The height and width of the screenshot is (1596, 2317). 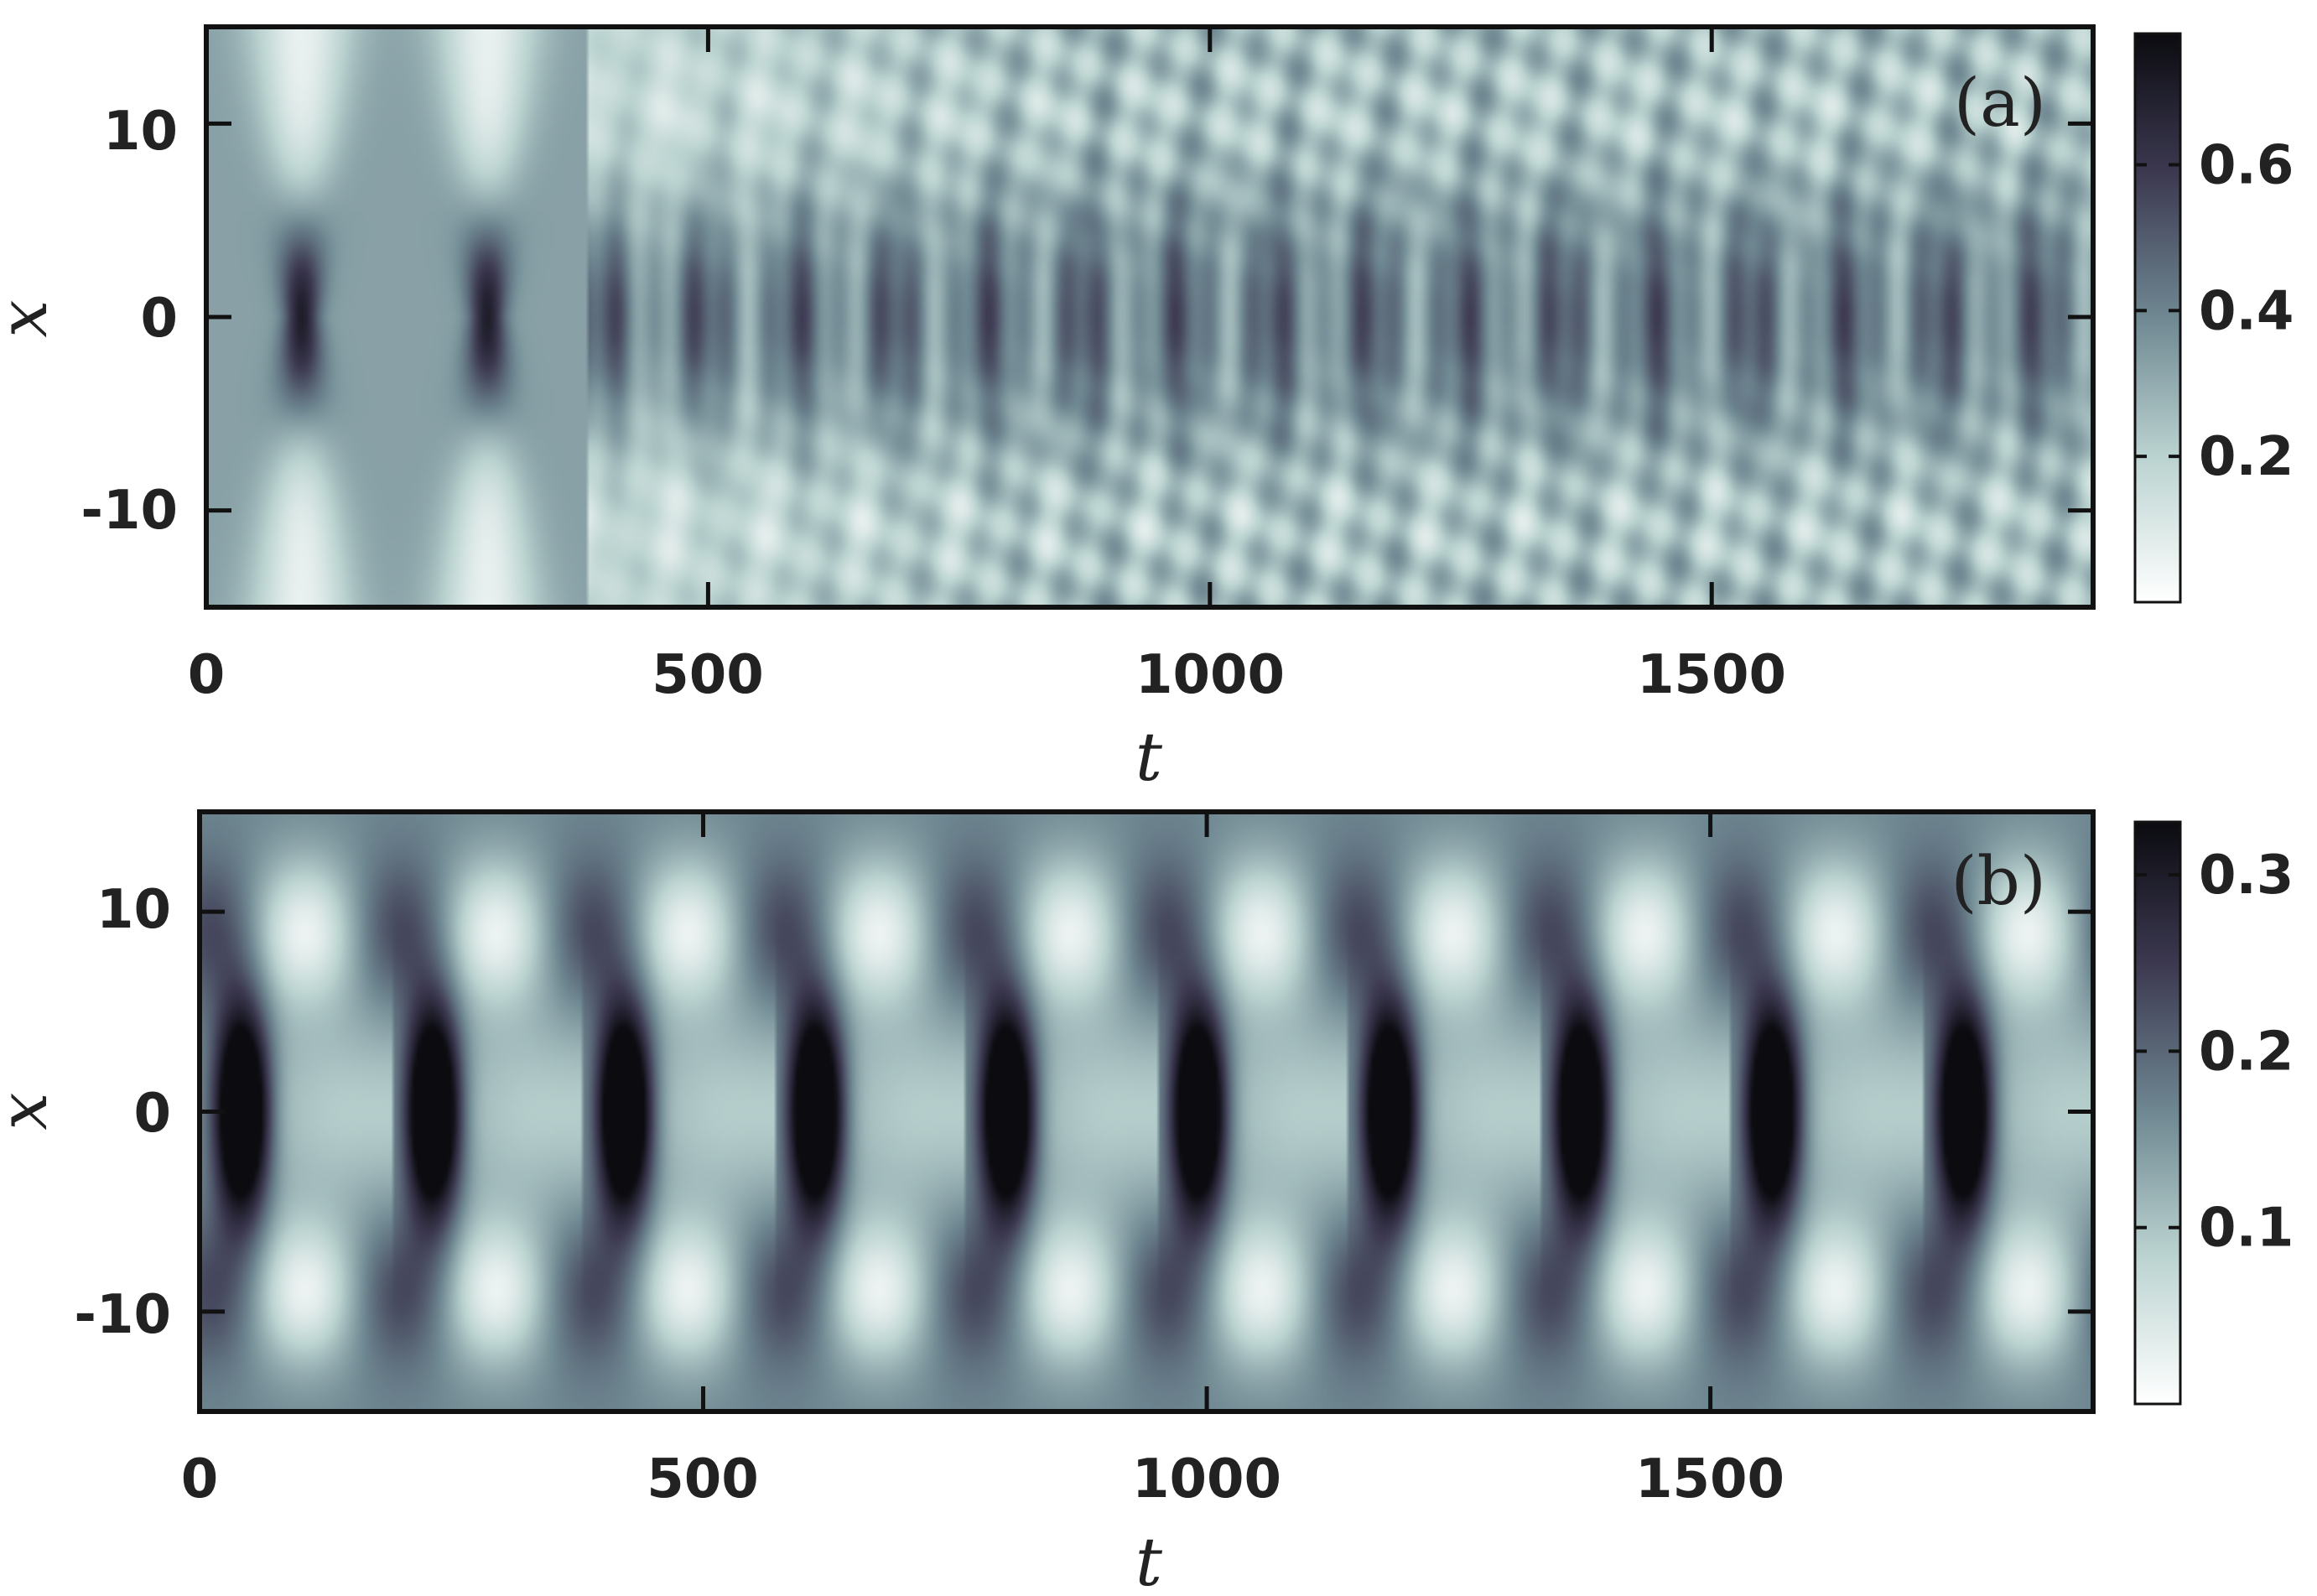 What do you see at coordinates (31, 1111) in the screenshot?
I see `y-axis-label-b: x` at bounding box center [31, 1111].